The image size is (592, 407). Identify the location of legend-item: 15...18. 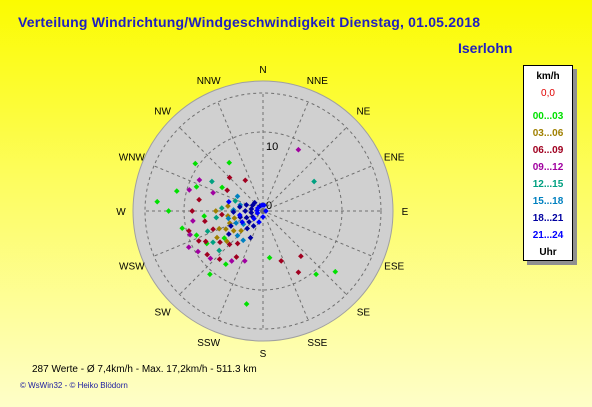
(548, 201).